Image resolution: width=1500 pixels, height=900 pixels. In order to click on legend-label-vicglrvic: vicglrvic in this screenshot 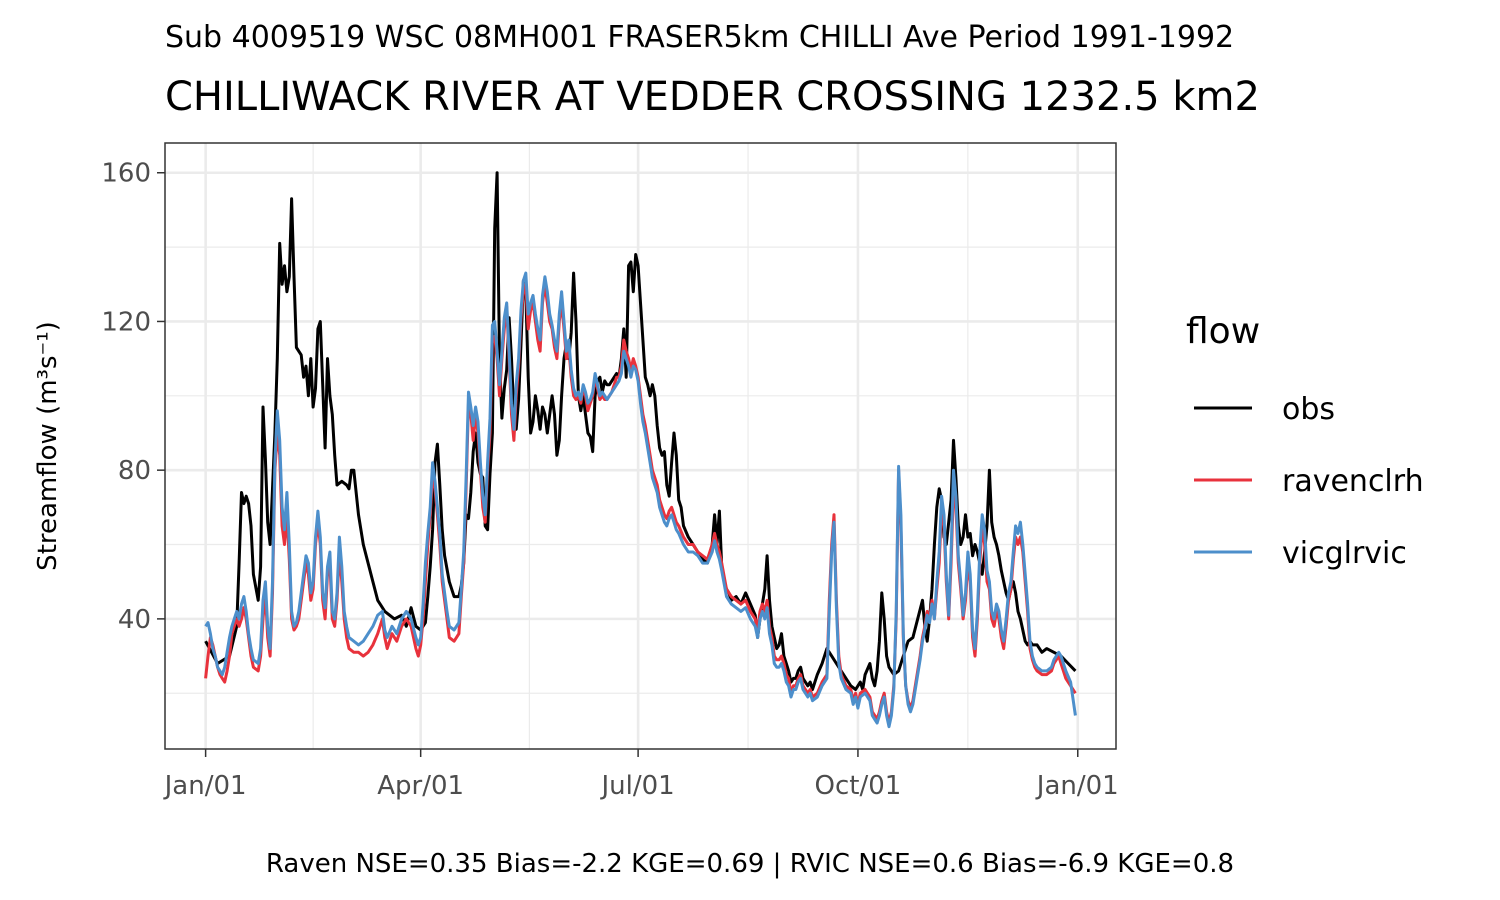, I will do `click(1344, 553)`.